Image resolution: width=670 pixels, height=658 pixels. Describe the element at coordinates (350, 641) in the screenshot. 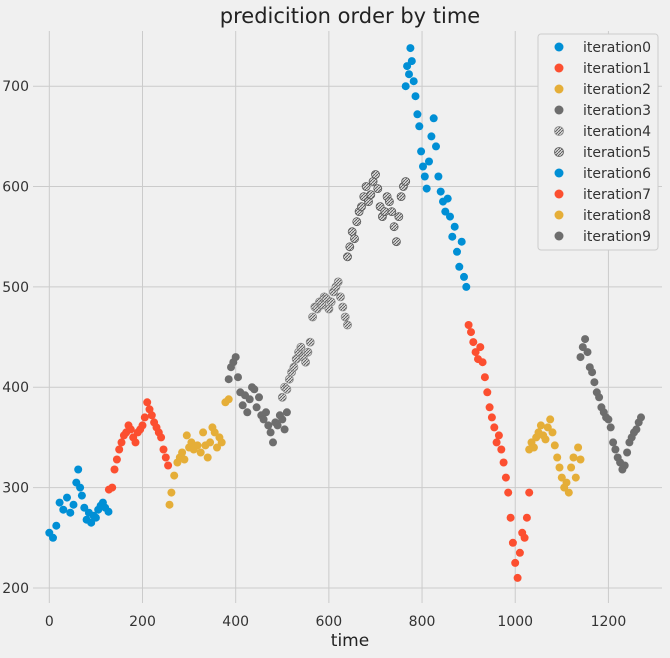

I see `x-axis-label: time` at that location.